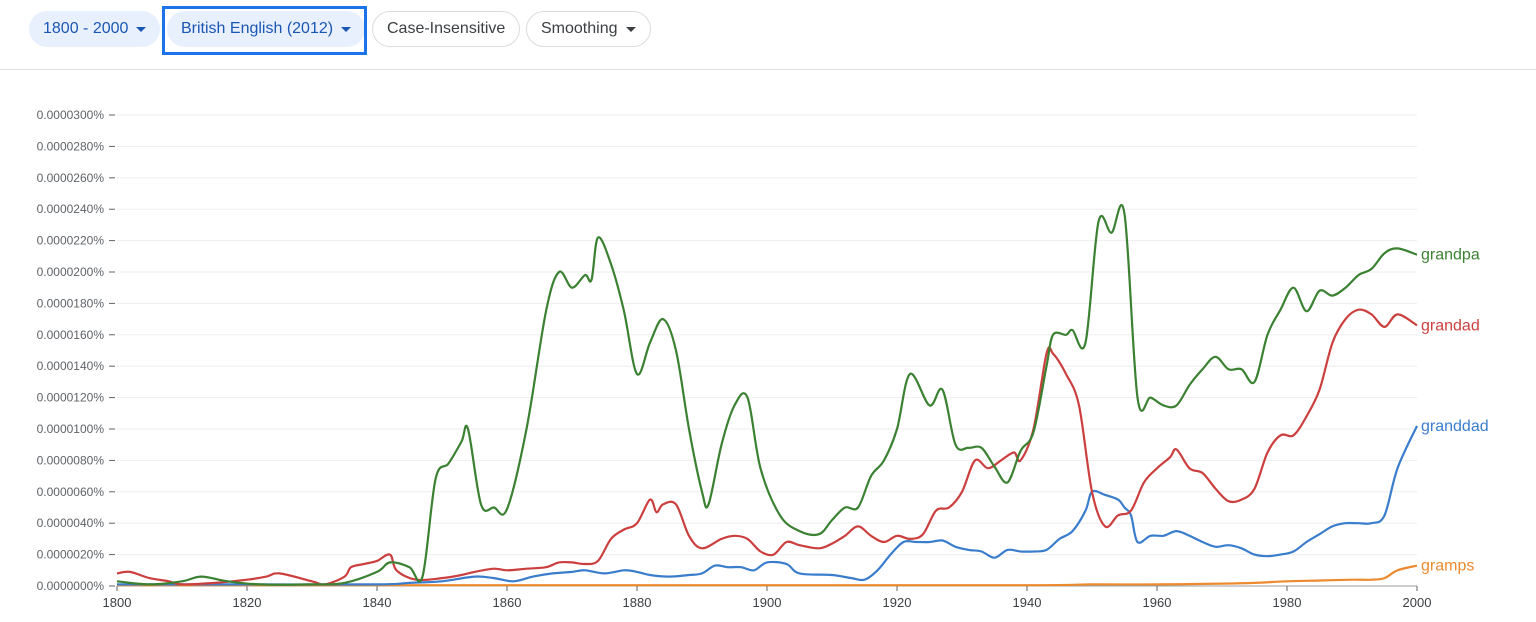 The width and height of the screenshot is (1536, 622). Describe the element at coordinates (1455, 411) in the screenshot. I see `series-labels: grandpa grandad granddad gramps` at that location.